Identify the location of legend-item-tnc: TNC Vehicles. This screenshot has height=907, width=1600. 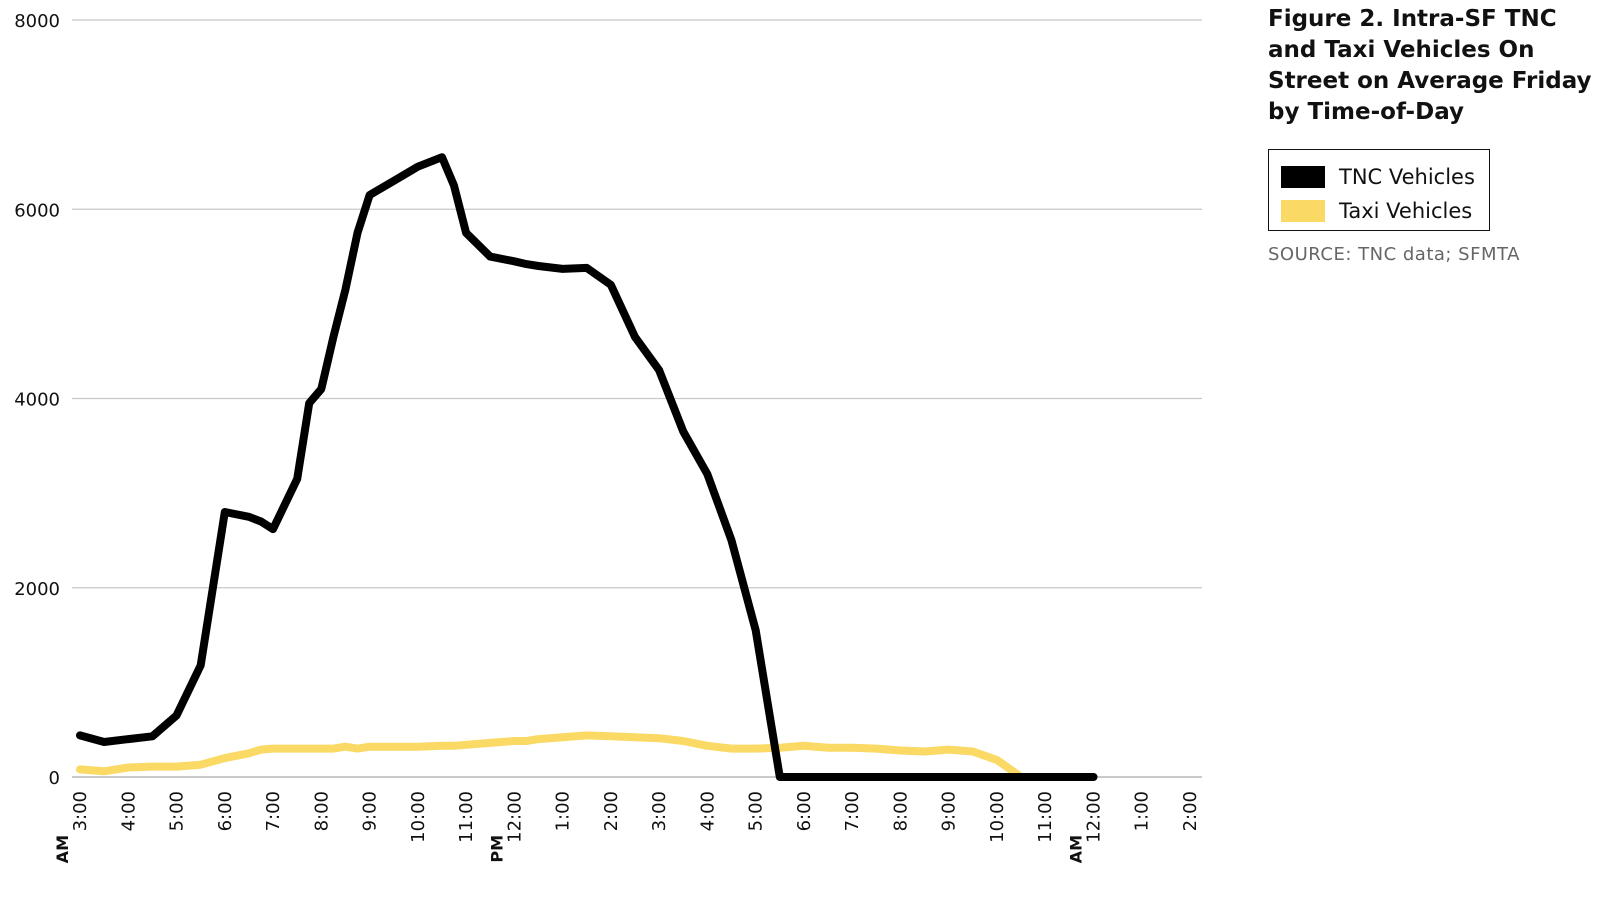
(1379, 177).